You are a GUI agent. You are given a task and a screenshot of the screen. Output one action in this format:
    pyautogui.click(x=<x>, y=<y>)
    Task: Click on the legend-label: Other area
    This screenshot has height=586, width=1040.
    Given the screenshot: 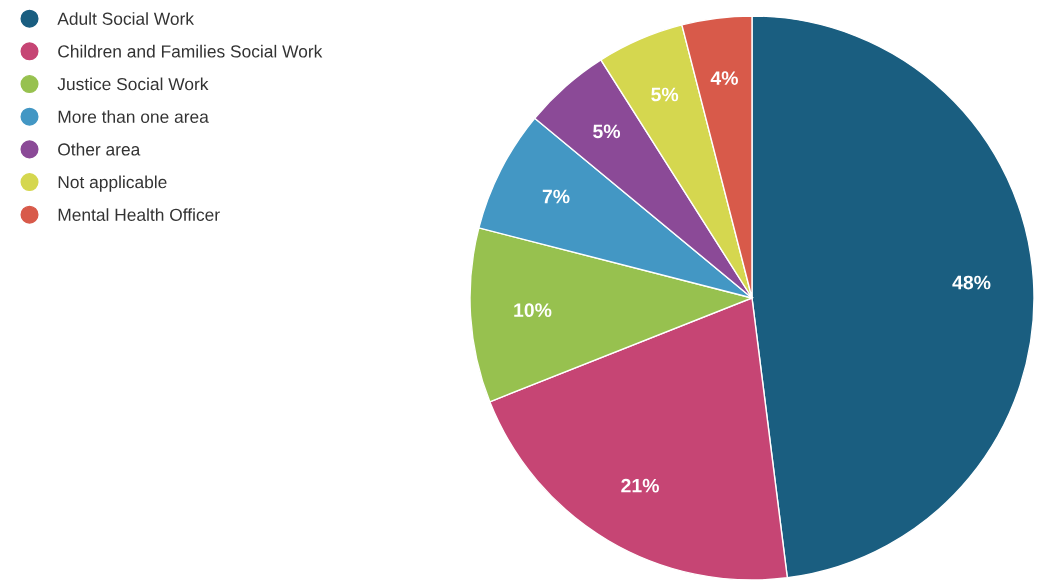 What is the action you would take?
    pyautogui.click(x=99, y=149)
    